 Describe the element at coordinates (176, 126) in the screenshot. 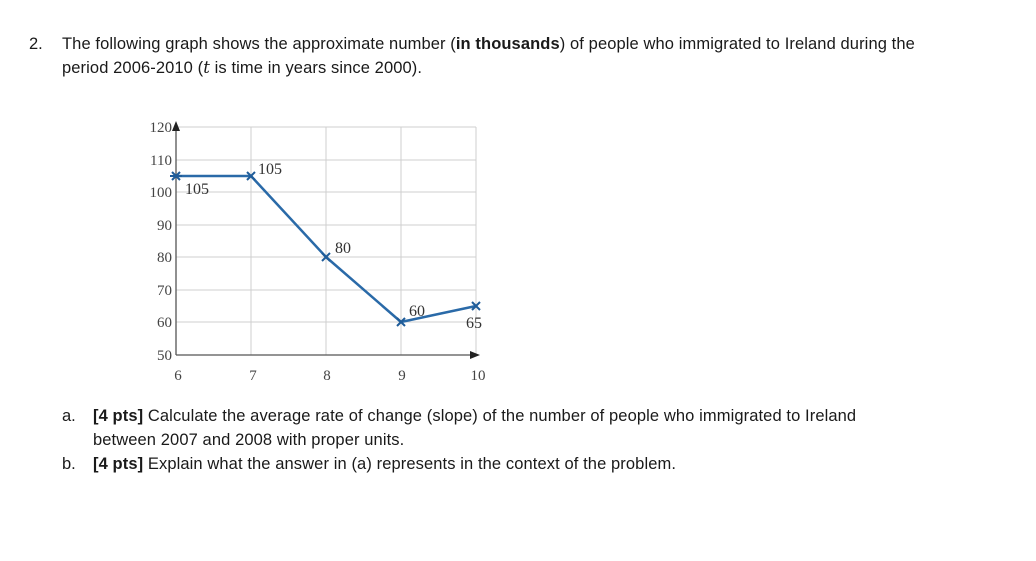

I see `y-axis-arrow-icon` at that location.